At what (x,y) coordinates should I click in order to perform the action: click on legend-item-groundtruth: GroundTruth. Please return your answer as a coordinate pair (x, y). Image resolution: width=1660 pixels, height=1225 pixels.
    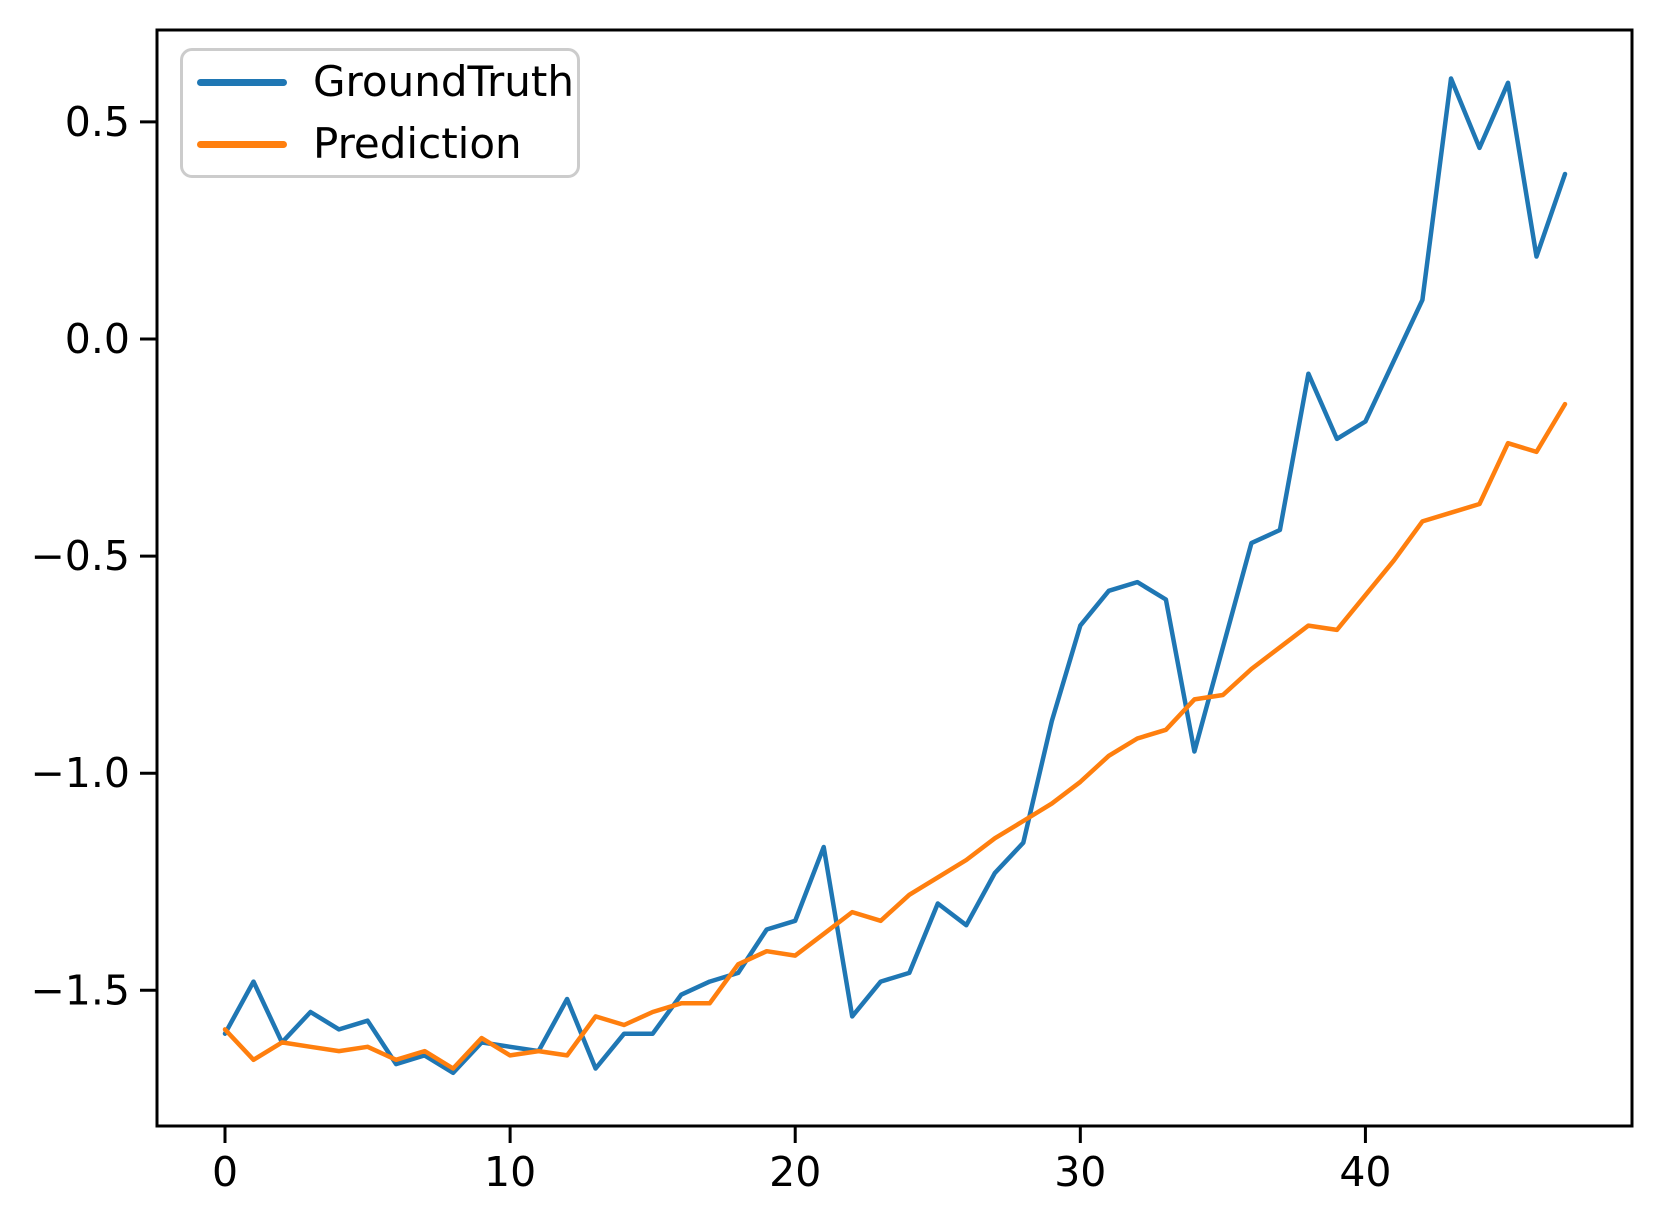
    Looking at the image, I should click on (387, 82).